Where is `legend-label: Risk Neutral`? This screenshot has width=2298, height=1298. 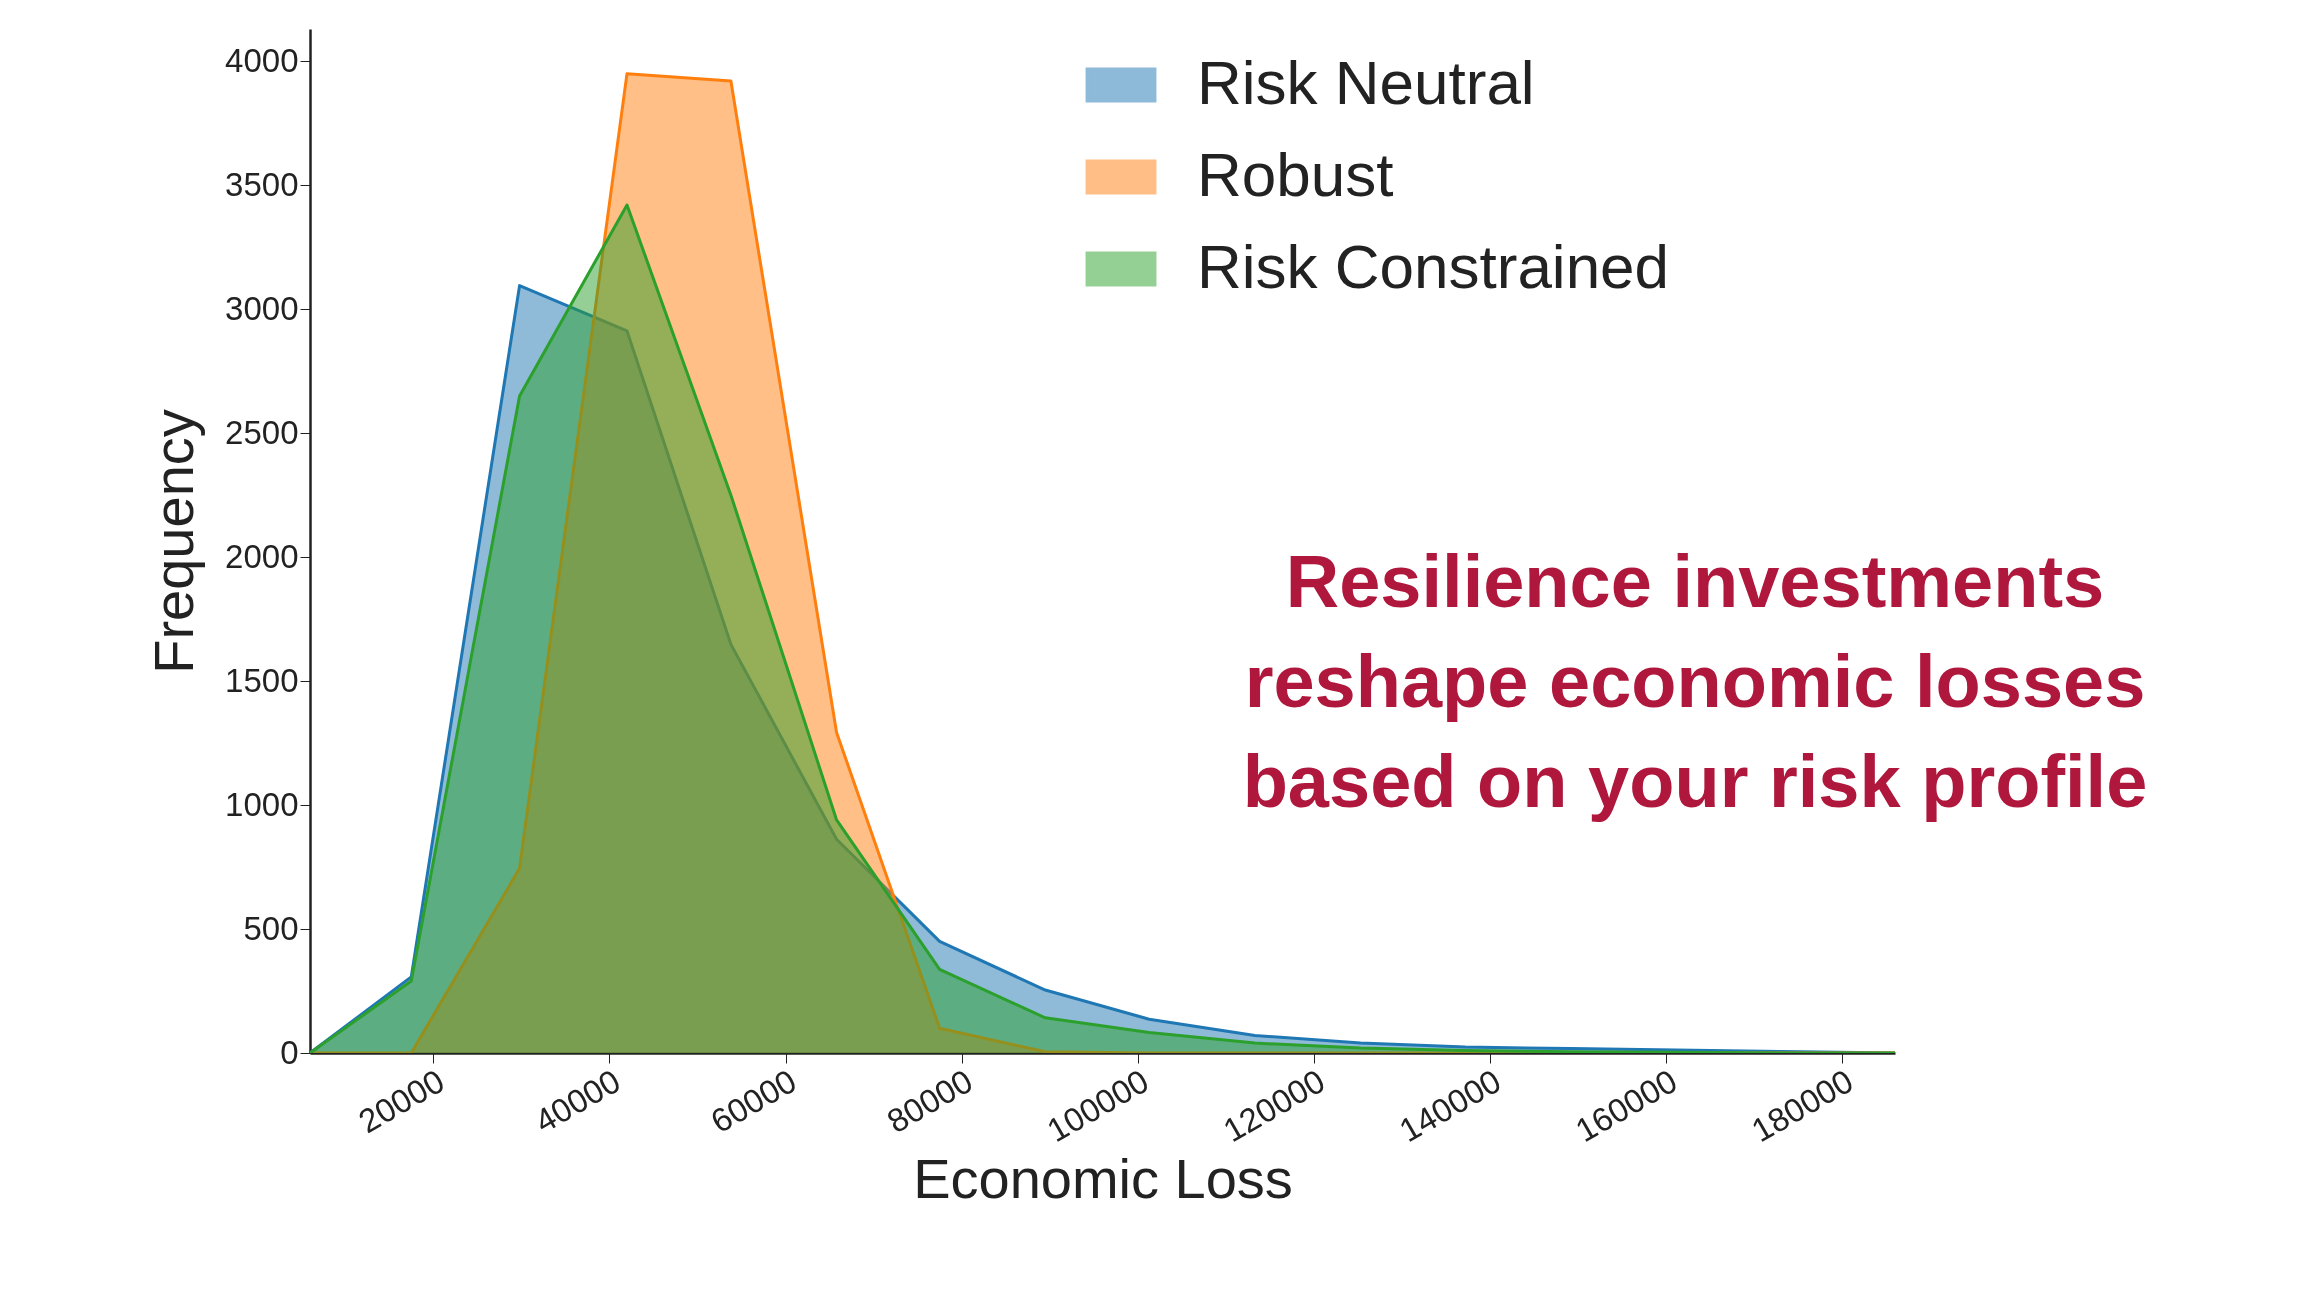
legend-label: Risk Neutral is located at coordinates (1366, 82).